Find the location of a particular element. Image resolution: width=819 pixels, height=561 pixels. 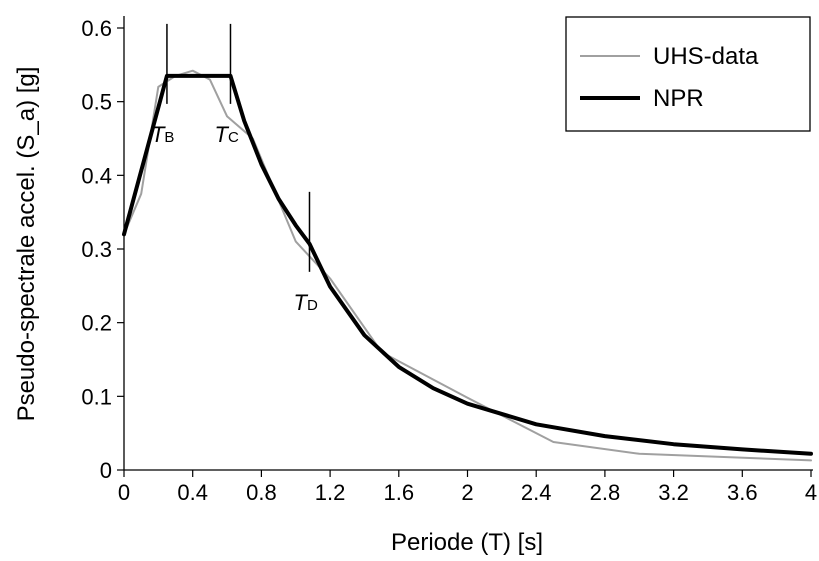

y-axis-label: Pseudo-spectrale accel. (S_a) [g] is located at coordinates (26, 244).